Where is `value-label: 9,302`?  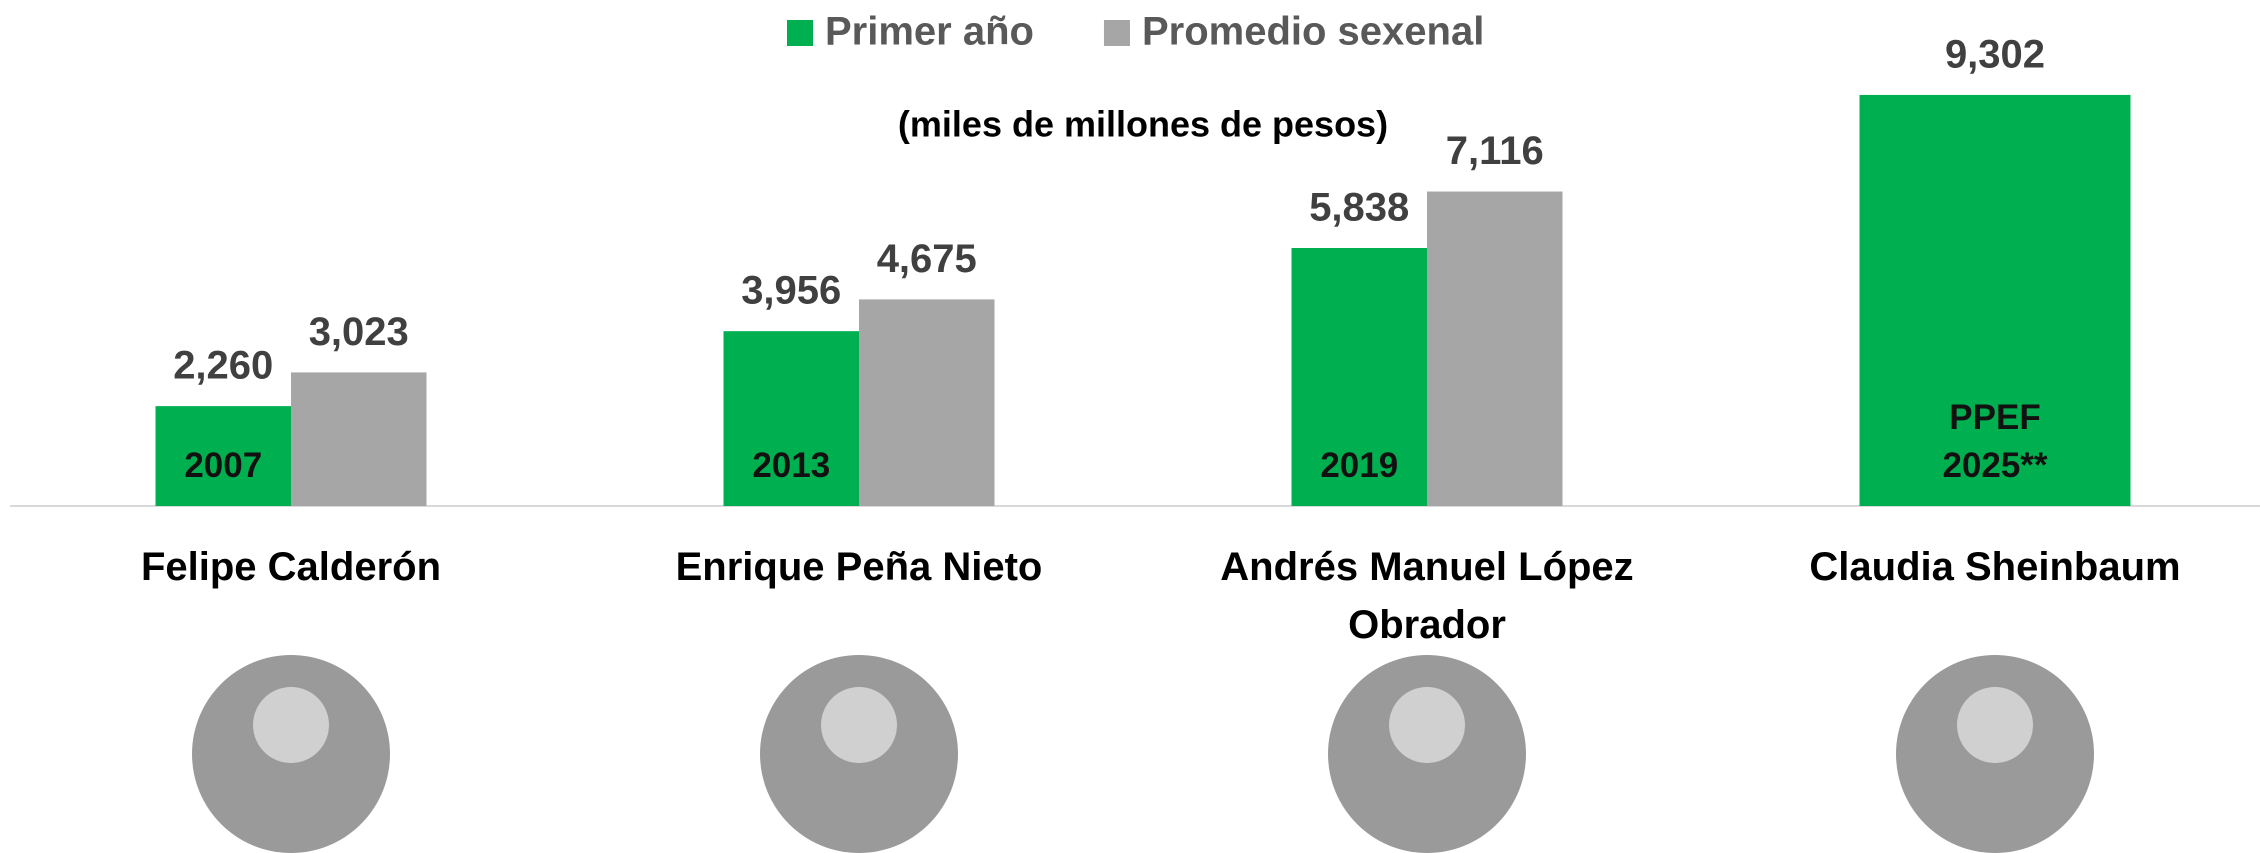 value-label: 9,302 is located at coordinates (1995, 54).